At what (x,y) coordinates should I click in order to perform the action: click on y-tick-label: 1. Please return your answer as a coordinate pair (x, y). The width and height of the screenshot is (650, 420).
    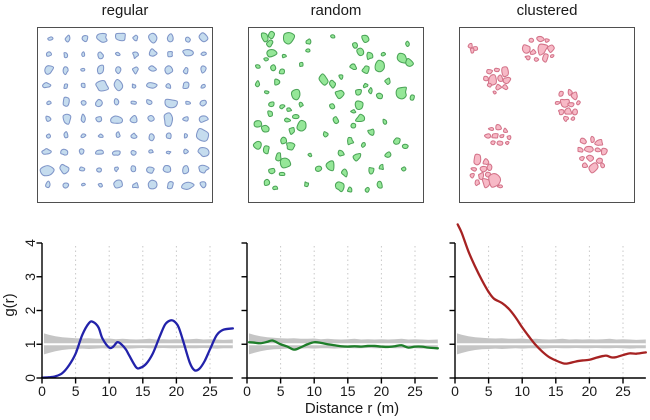
    Looking at the image, I should click on (30, 344).